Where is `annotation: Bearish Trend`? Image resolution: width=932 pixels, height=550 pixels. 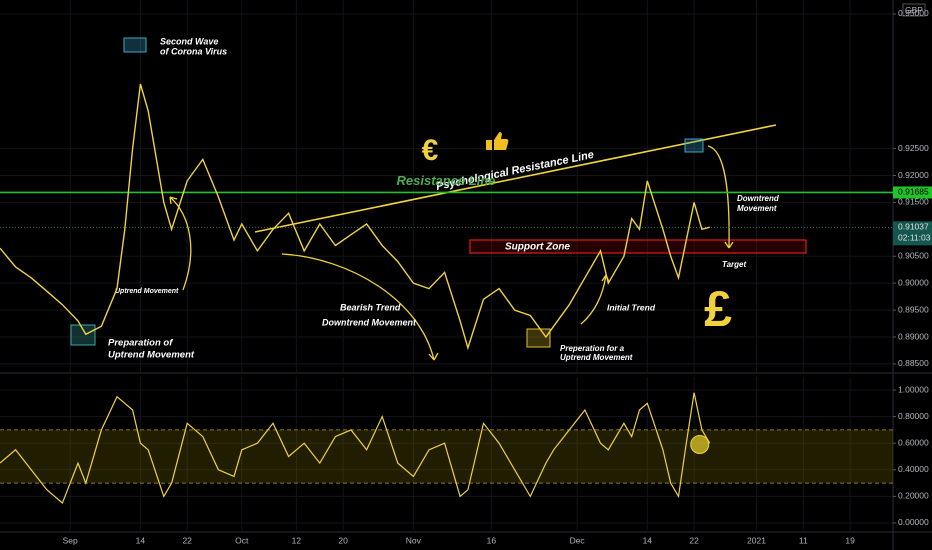 annotation: Bearish Trend is located at coordinates (370, 307).